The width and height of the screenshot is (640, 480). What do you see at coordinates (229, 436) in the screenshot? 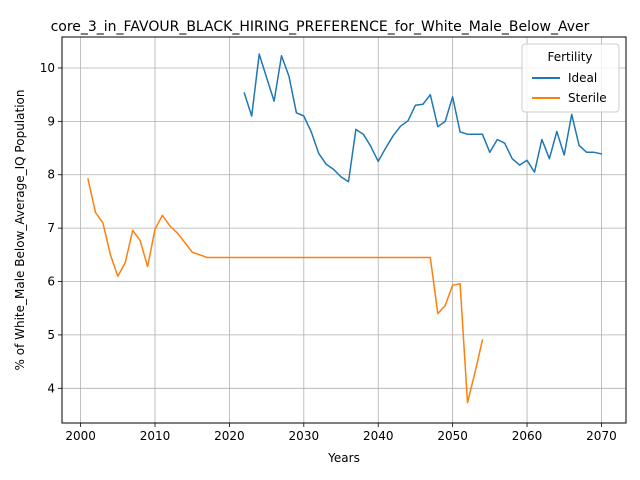
I see `x-tick-label: 2020` at bounding box center [229, 436].